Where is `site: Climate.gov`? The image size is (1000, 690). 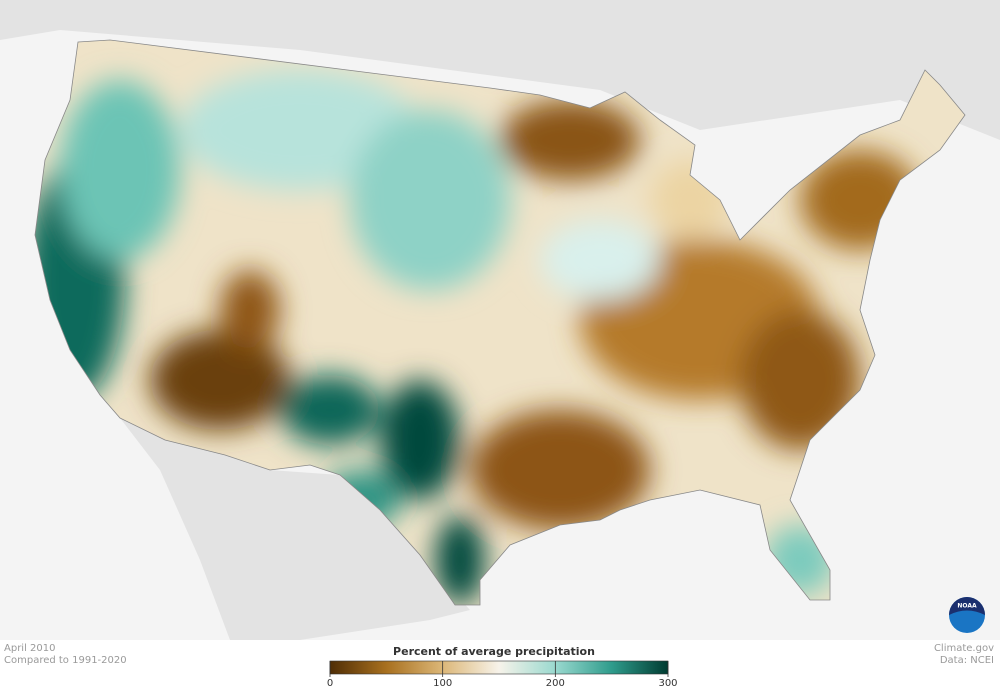 site: Climate.gov is located at coordinates (964, 648).